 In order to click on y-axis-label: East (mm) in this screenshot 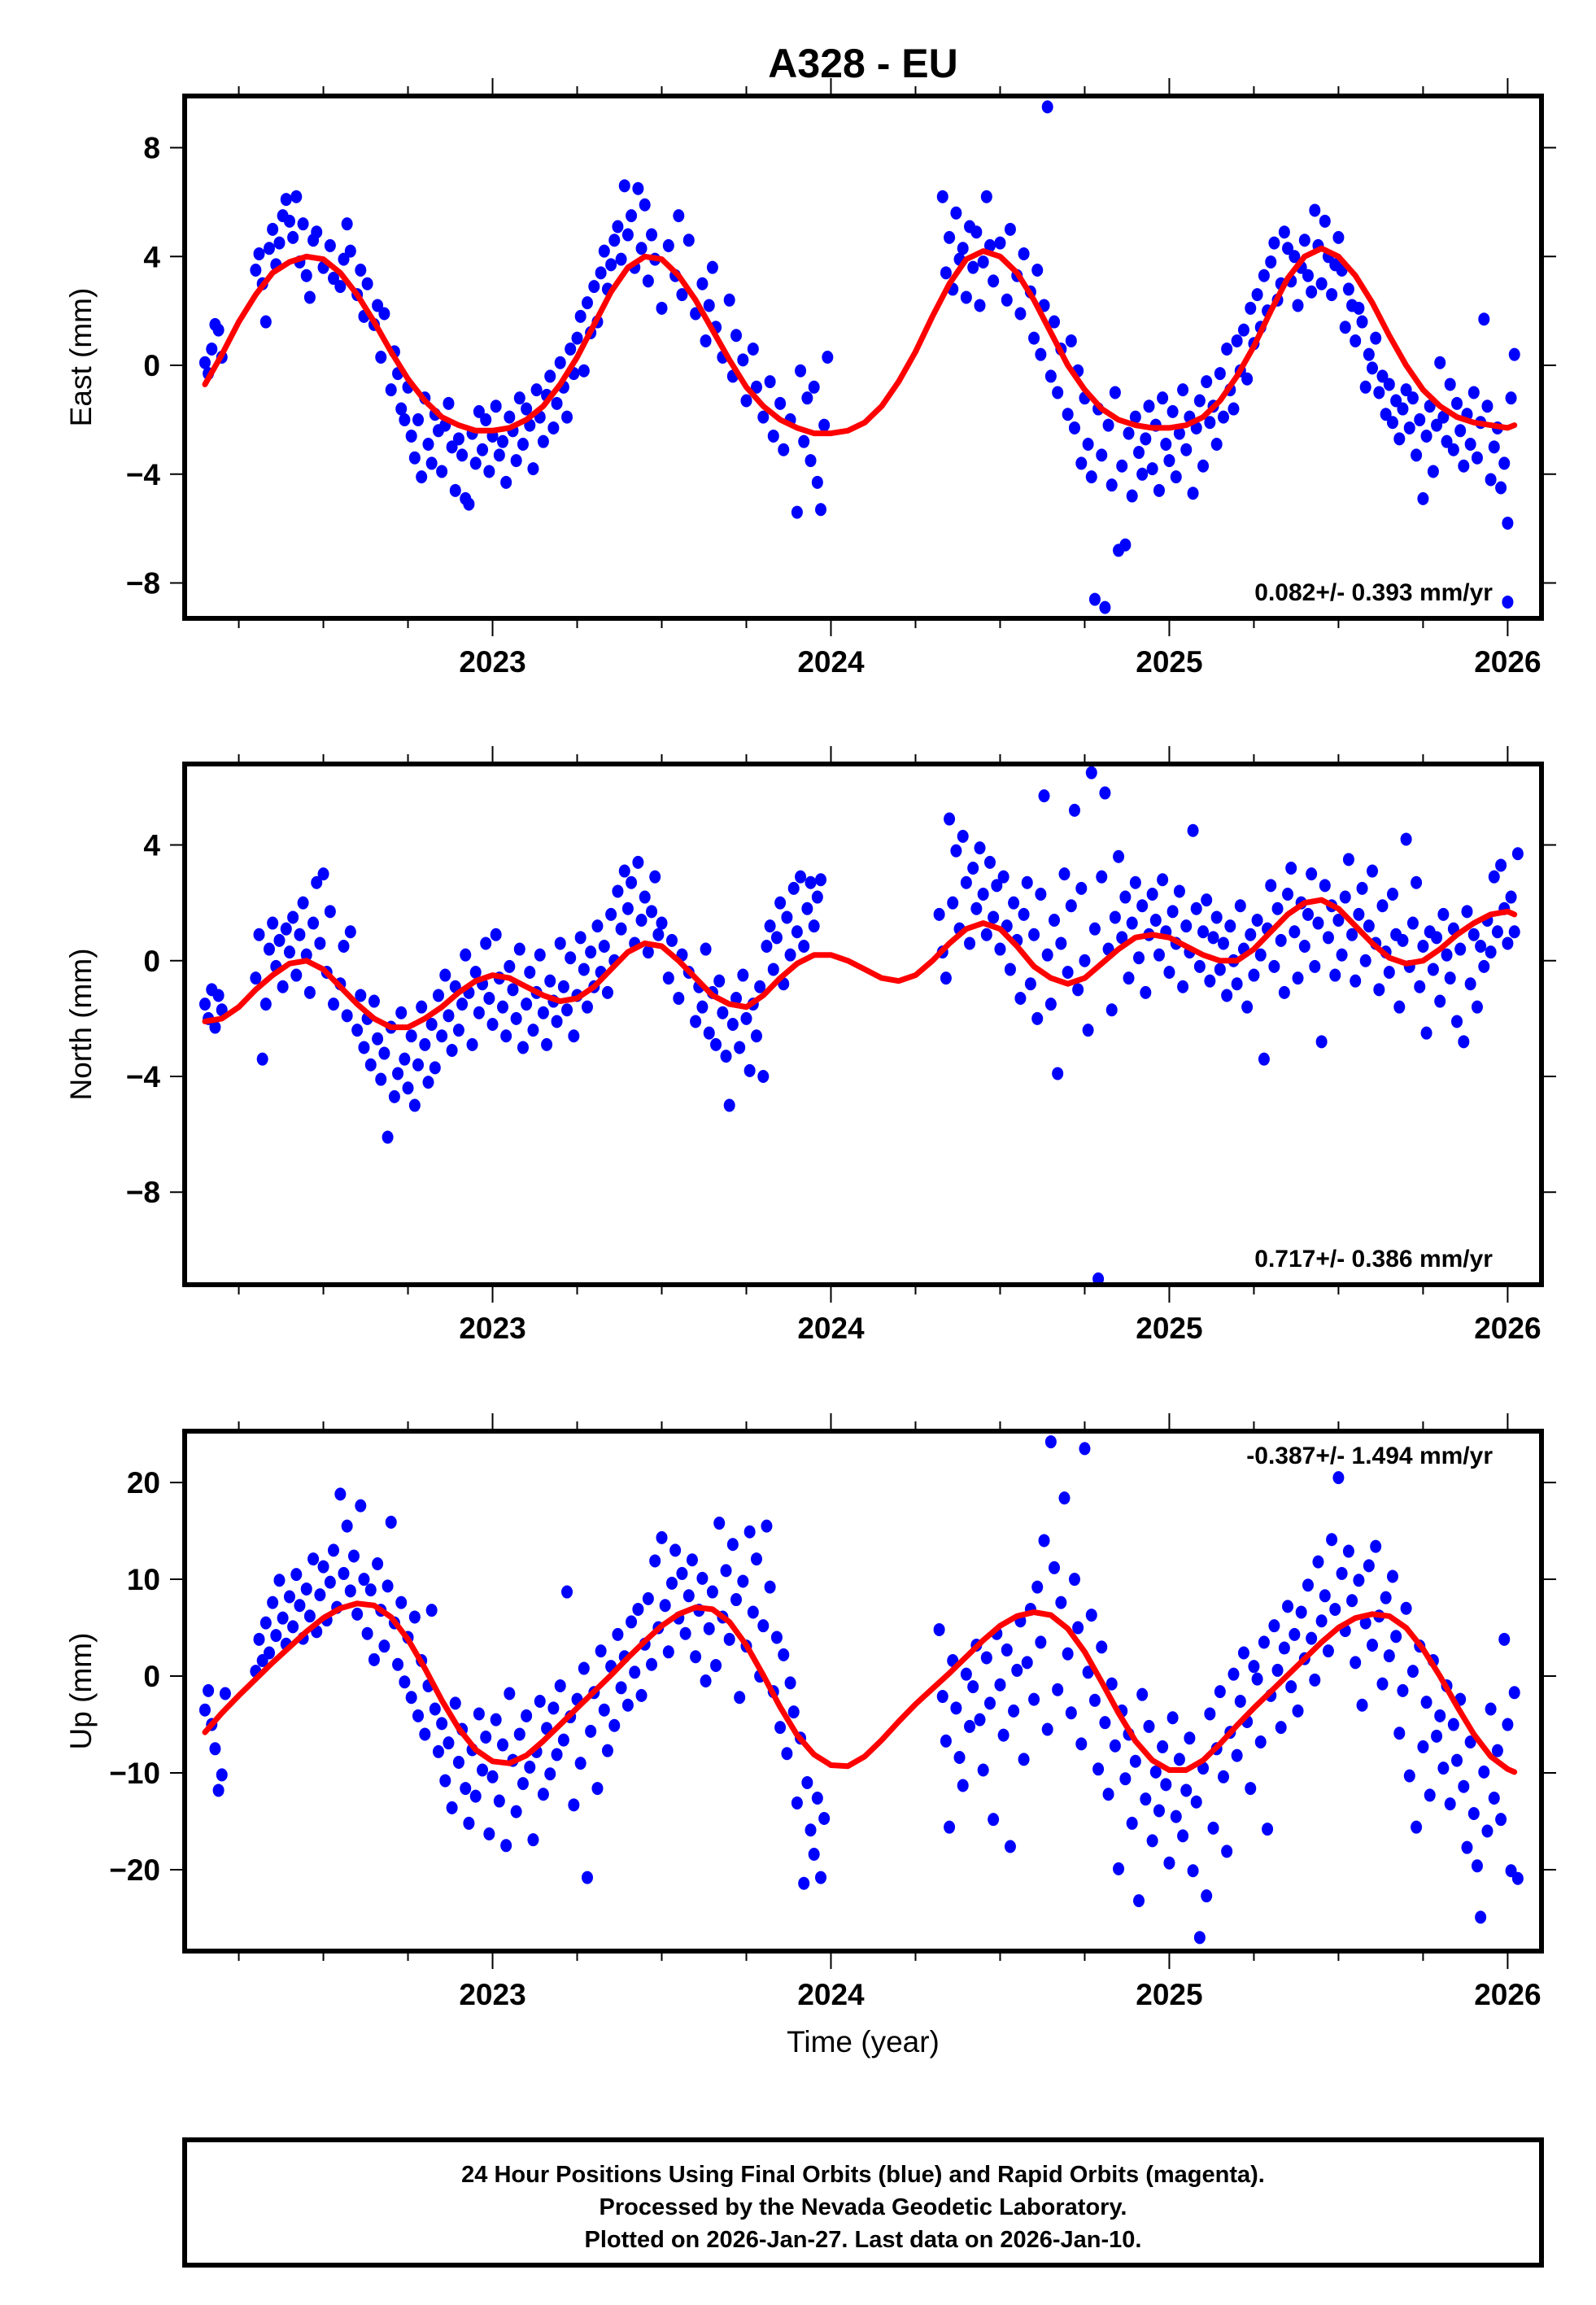, I will do `click(81, 357)`.